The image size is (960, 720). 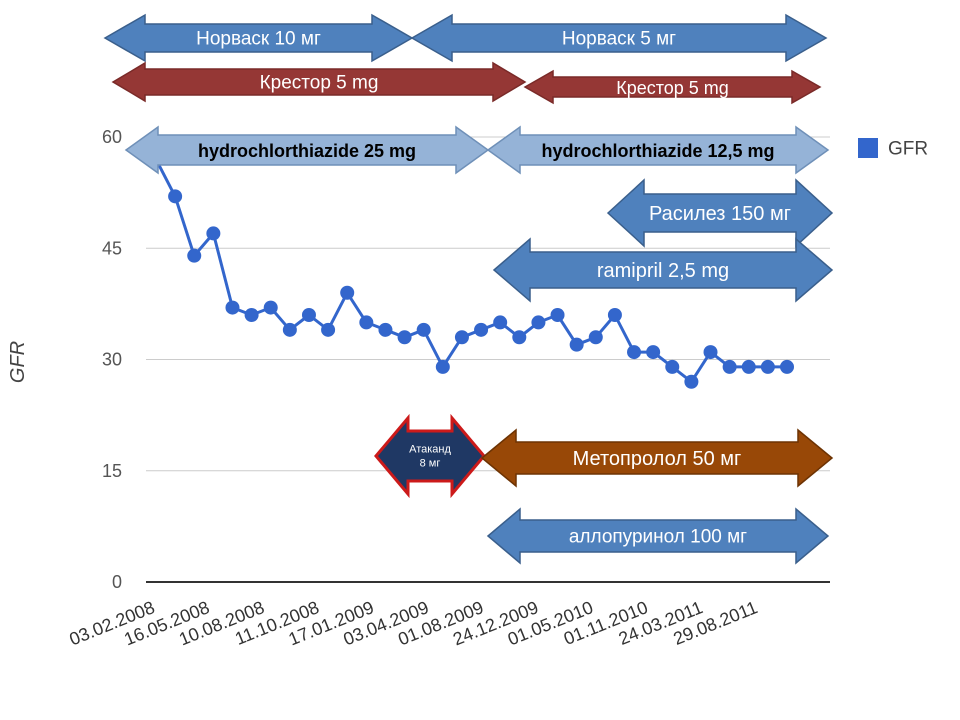 I want to click on y-axis-ticks: 0 15 30 45 60, so click(x=112, y=359).